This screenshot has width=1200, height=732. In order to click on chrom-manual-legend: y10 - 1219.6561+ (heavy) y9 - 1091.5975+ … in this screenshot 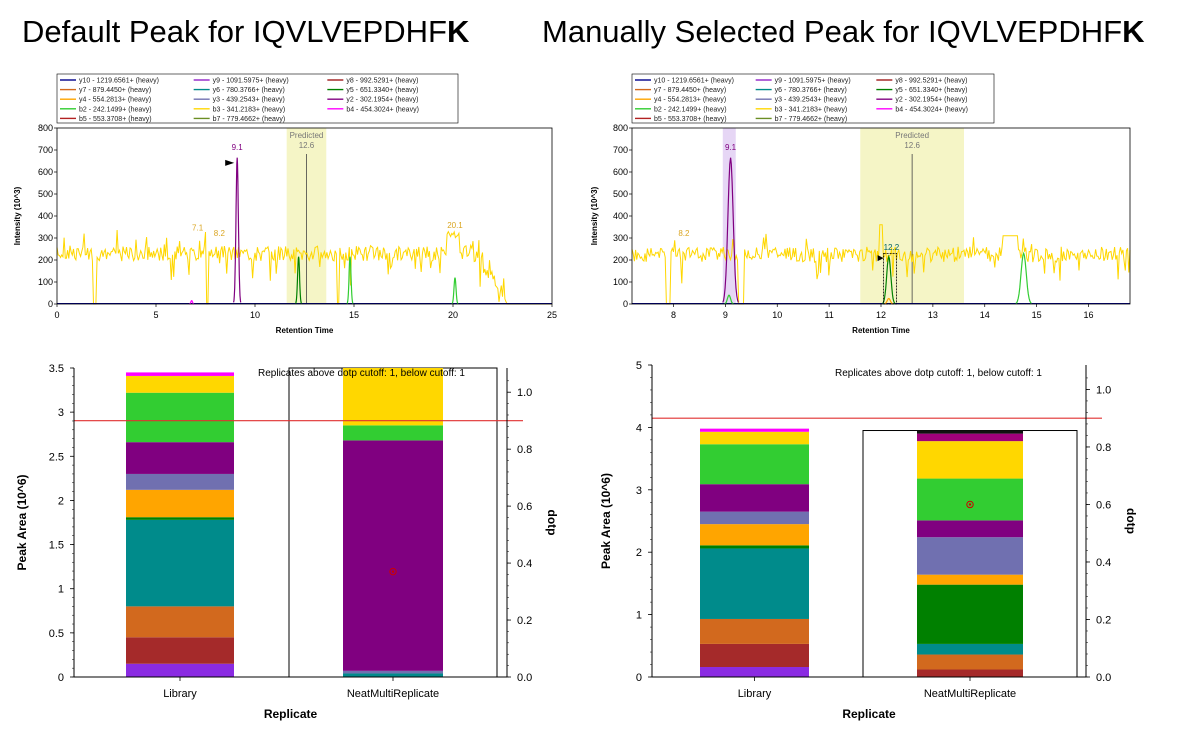, I will do `click(813, 98)`.